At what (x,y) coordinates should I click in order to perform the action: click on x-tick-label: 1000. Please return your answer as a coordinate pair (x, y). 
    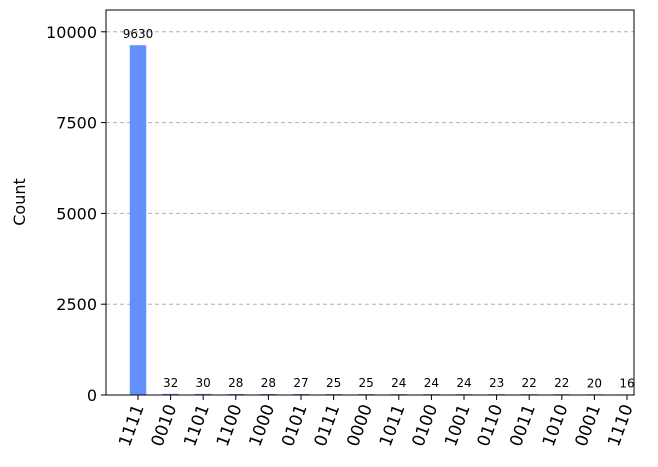
    Looking at the image, I should click on (263, 425).